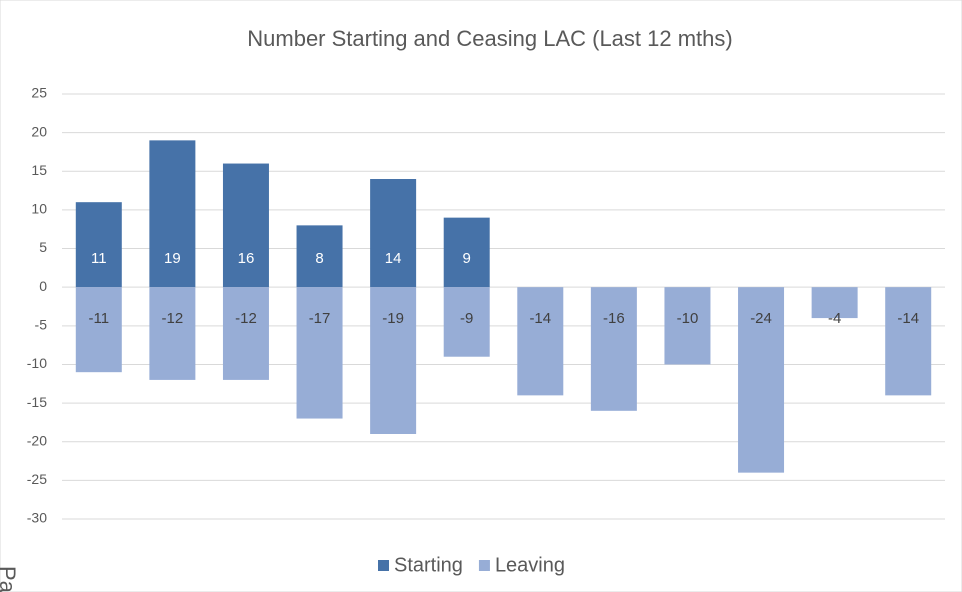 The height and width of the screenshot is (592, 962). I want to click on y-tick-label: 20, so click(39, 131).